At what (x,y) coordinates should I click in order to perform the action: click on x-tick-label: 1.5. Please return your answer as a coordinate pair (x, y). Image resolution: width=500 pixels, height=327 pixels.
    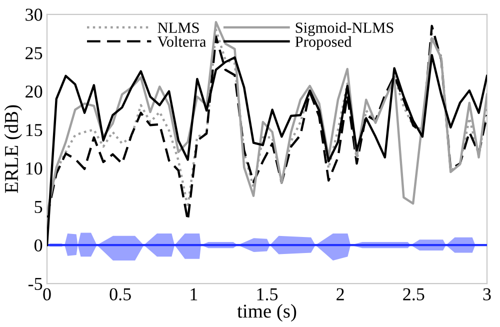
    Looking at the image, I should click on (267, 294).